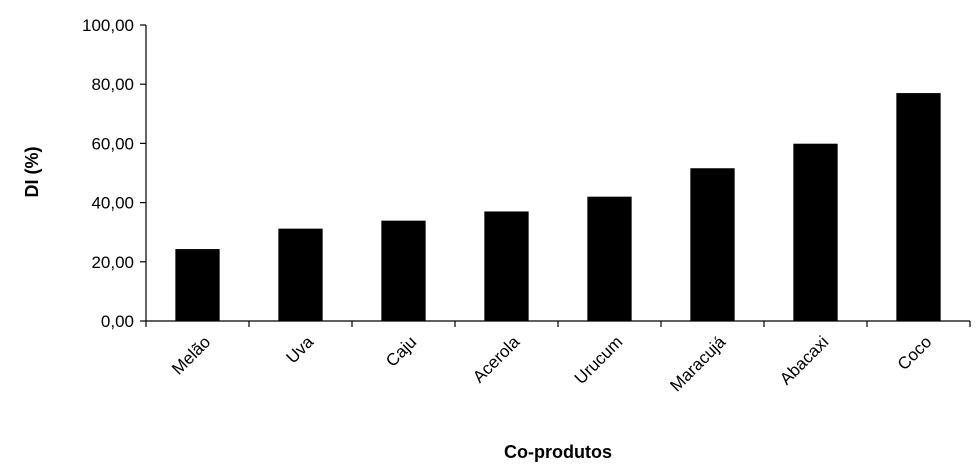 The height and width of the screenshot is (469, 976). I want to click on y-tick-label: 20,00, so click(112, 262).